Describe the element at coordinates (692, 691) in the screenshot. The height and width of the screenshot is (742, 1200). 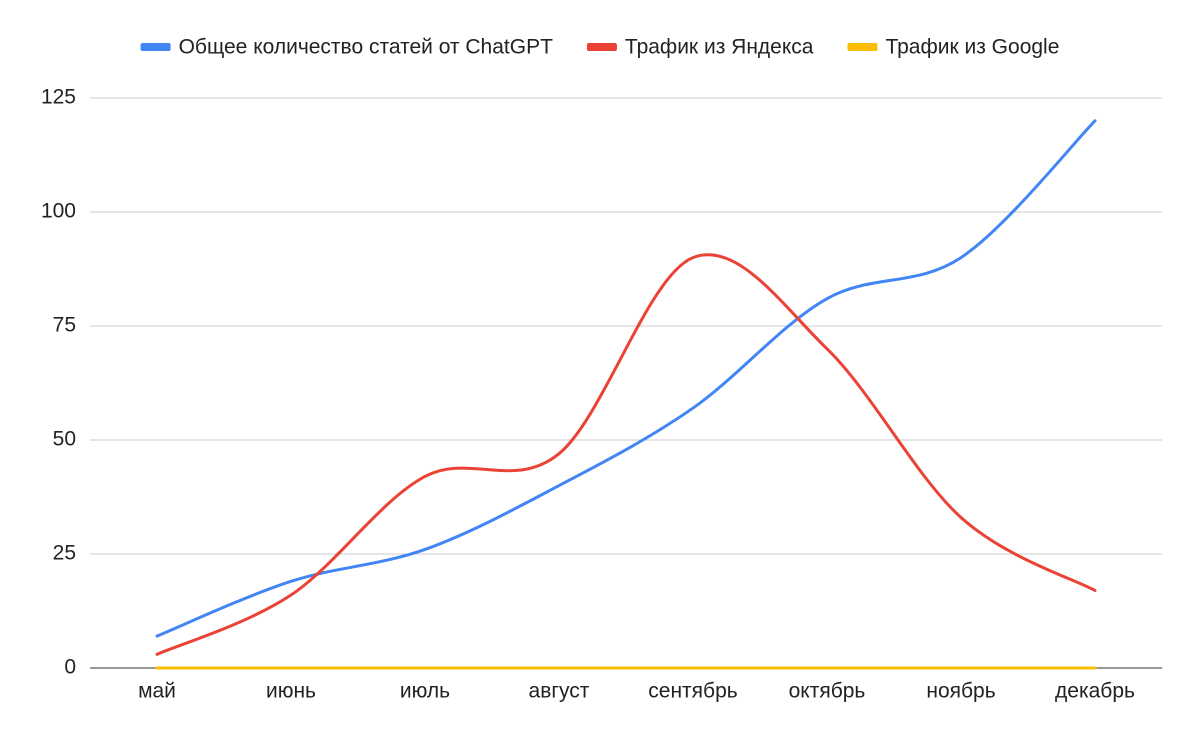
I see `x-tick-label: сентябрь` at that location.